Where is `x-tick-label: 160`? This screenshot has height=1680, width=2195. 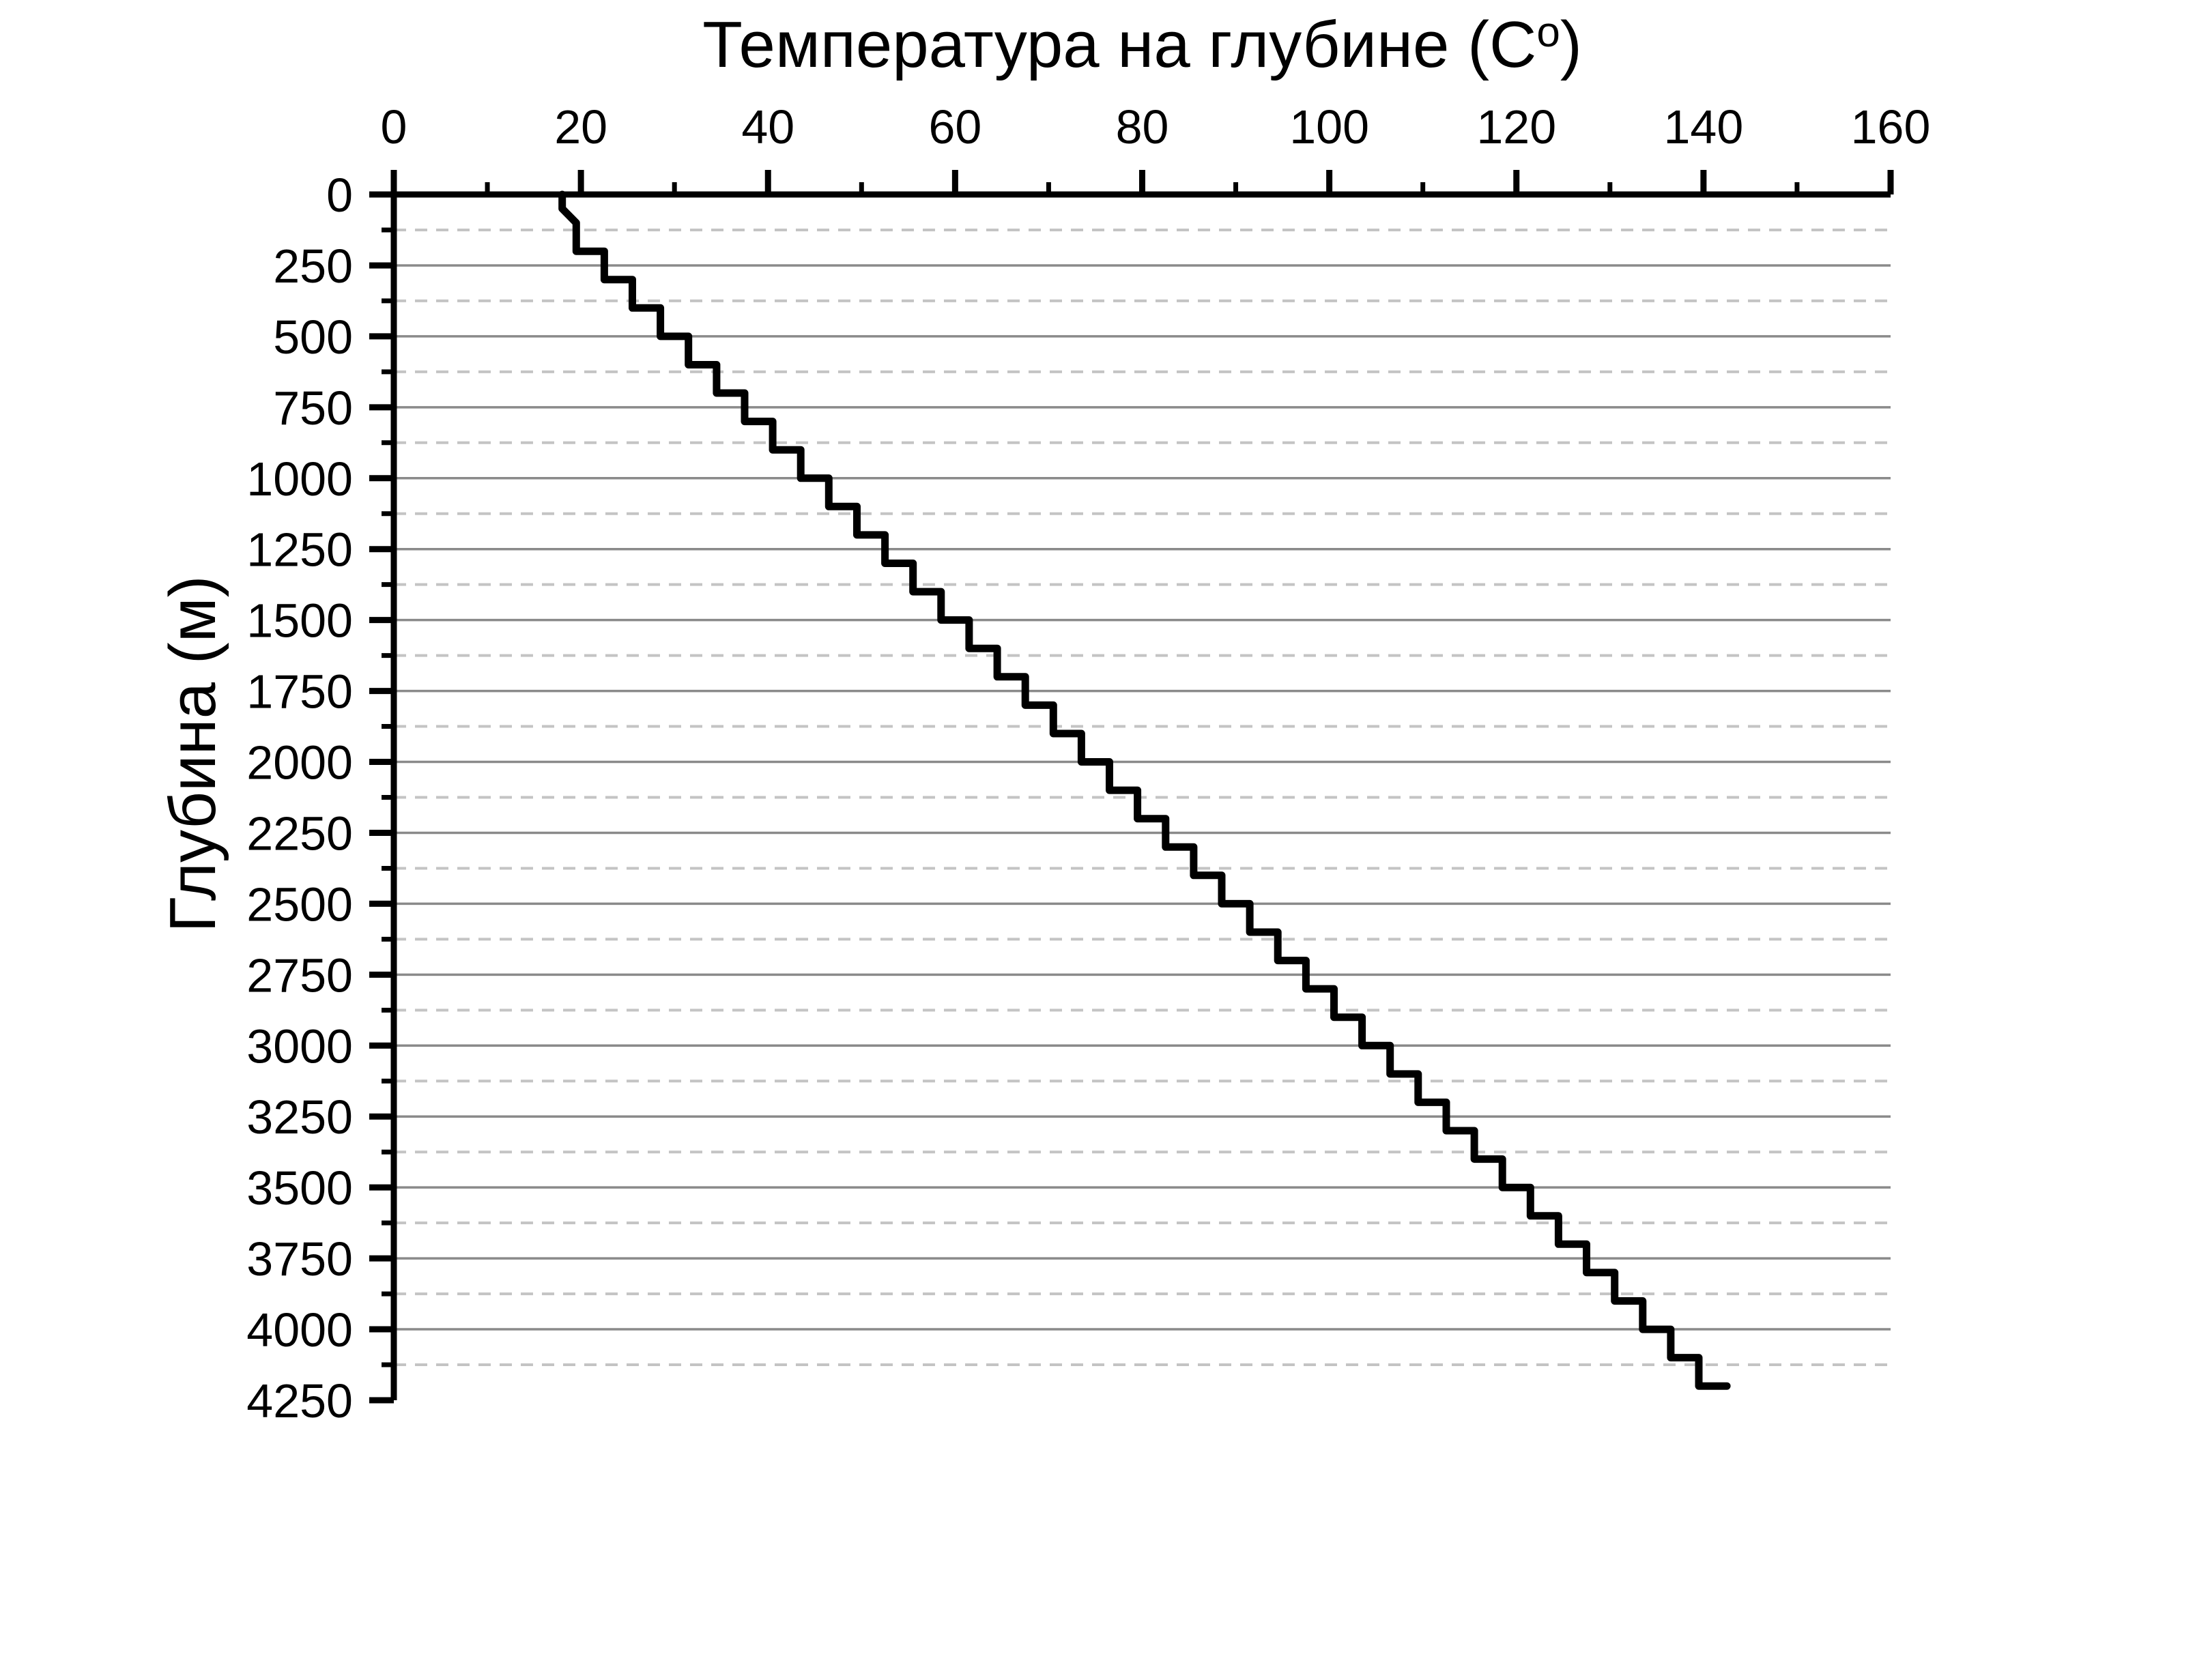
x-tick-label: 160 is located at coordinates (1891, 127).